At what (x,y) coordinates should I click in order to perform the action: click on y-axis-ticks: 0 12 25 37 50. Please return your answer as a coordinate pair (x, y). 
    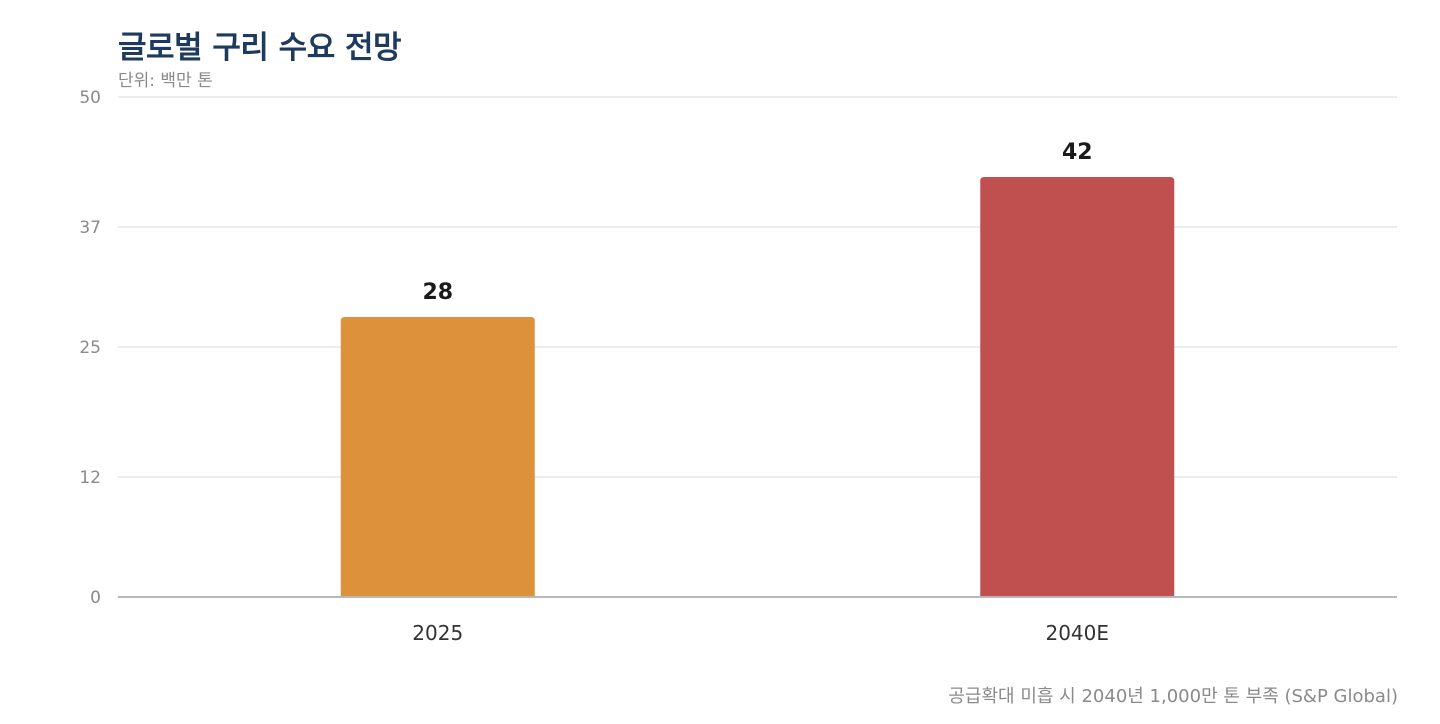
    Looking at the image, I should click on (90, 348).